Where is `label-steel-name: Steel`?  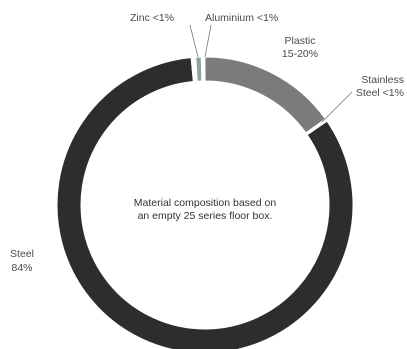 label-steel-name: Steel is located at coordinates (22, 254).